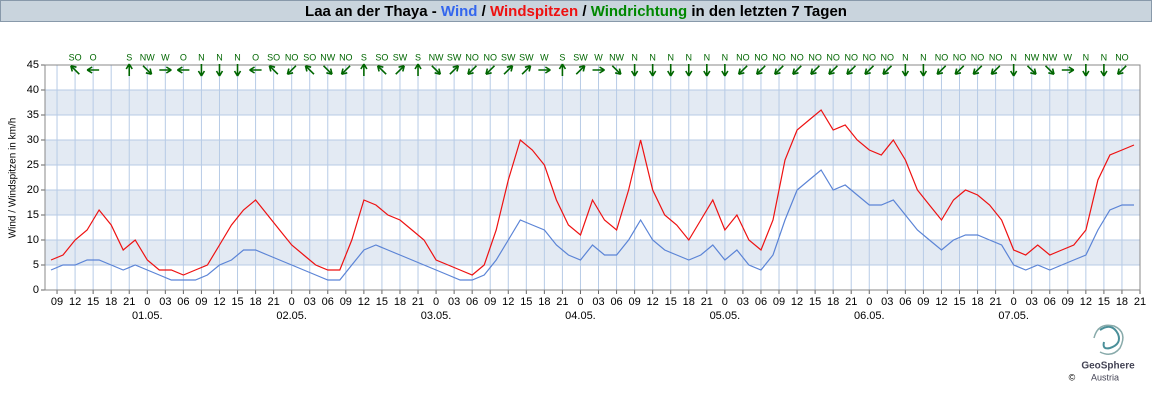  Describe the element at coordinates (725, 316) in the screenshot. I see `date-label: 05.05.` at that location.